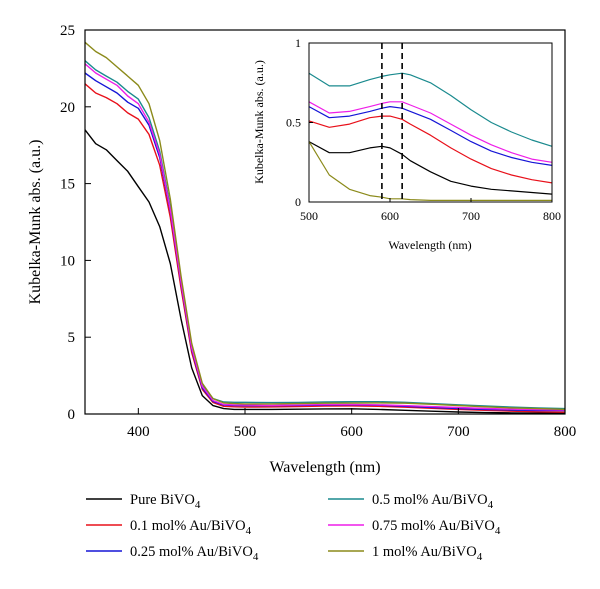  I want to click on main-y-tick-label-5: 5, so click(72, 338).